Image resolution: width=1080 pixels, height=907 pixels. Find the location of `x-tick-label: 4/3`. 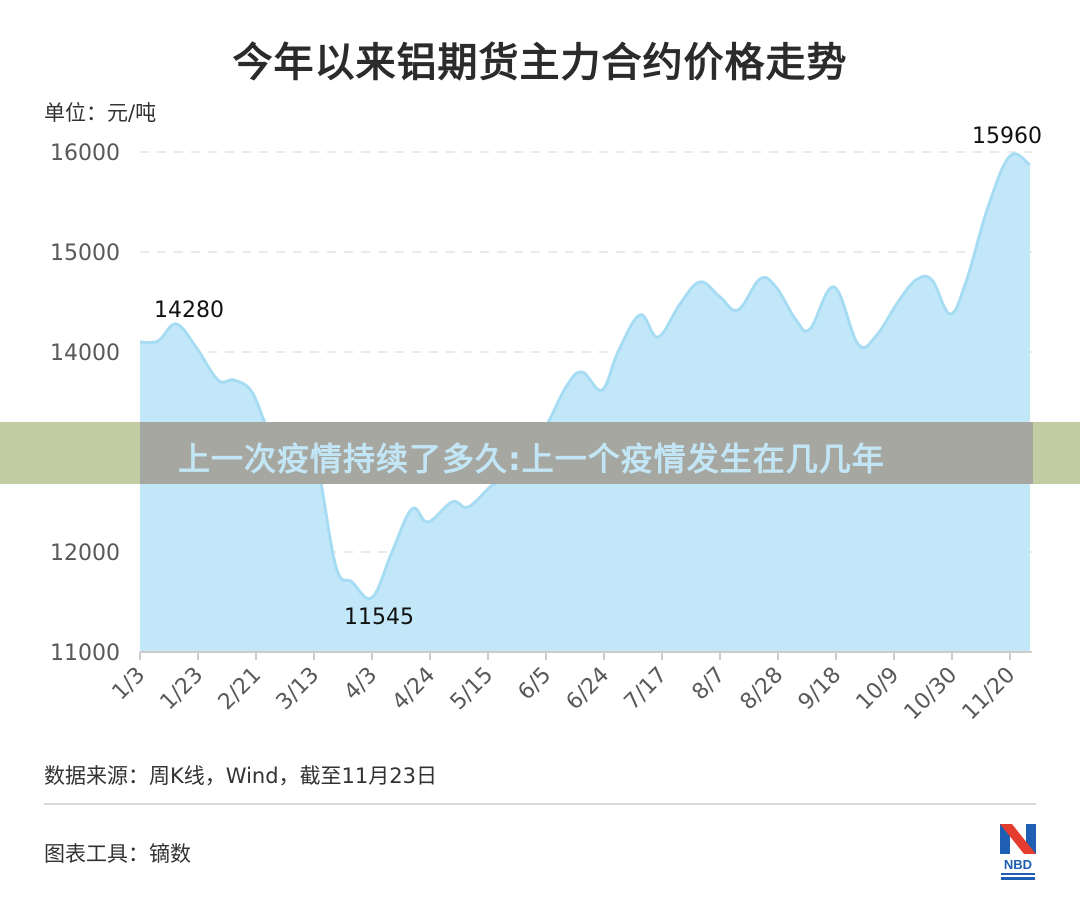

x-tick-label: 4/3 is located at coordinates (361, 684).